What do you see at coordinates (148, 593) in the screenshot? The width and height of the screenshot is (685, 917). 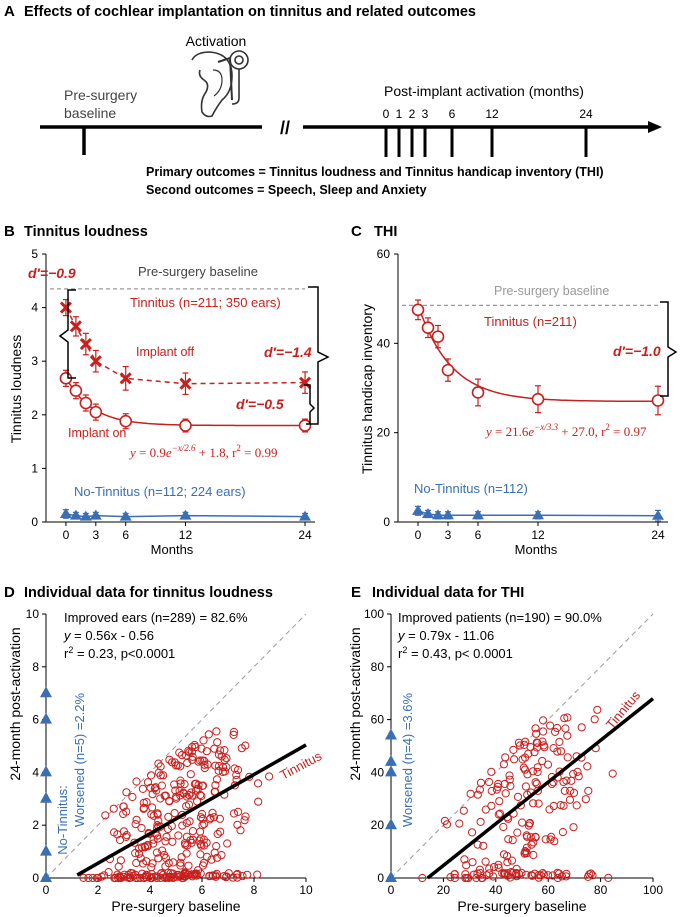 I see `panel-d-title: Individual data for tinnitus loudness` at bounding box center [148, 593].